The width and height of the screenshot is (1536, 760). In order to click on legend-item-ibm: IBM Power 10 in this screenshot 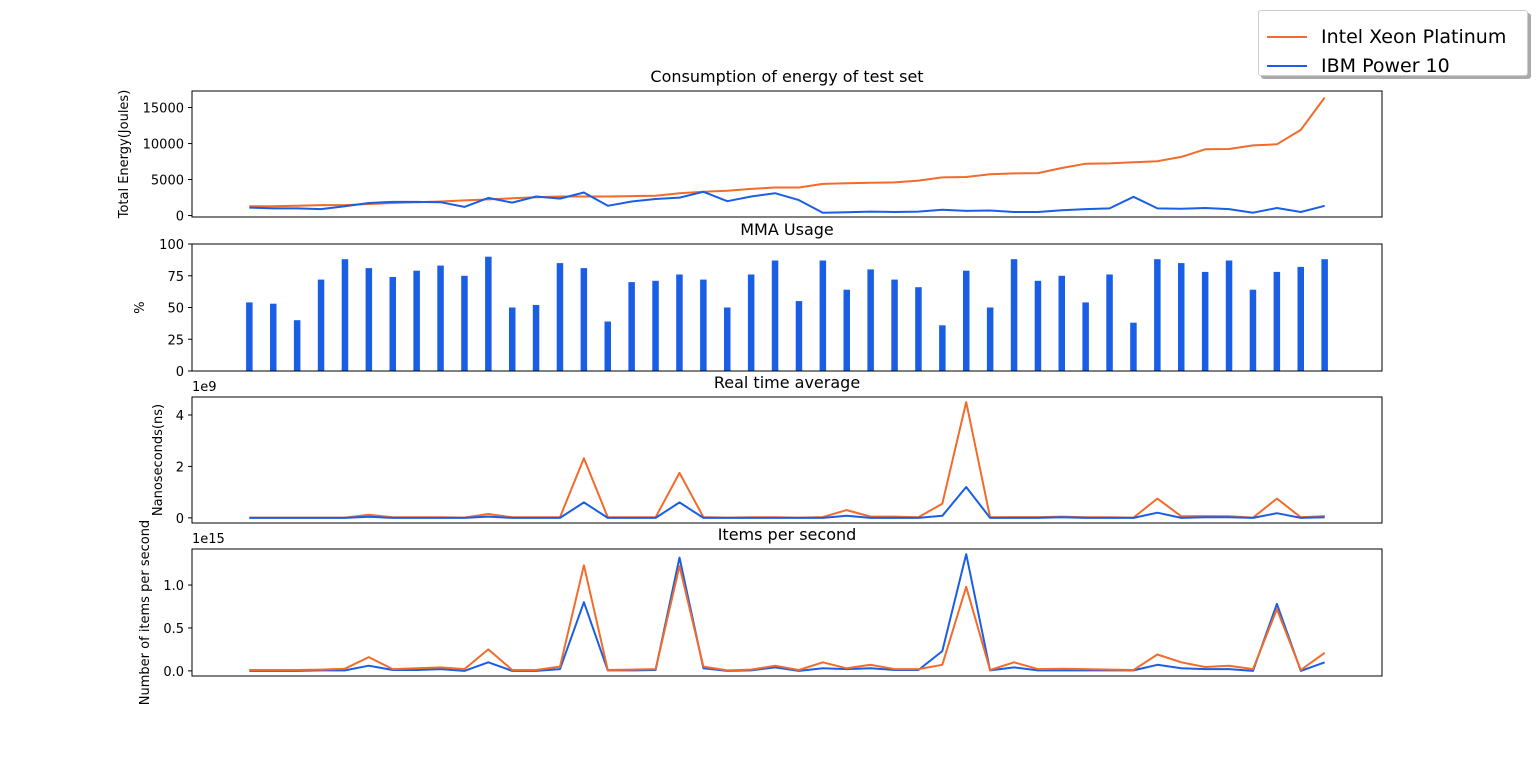, I will do `click(1358, 66)`.